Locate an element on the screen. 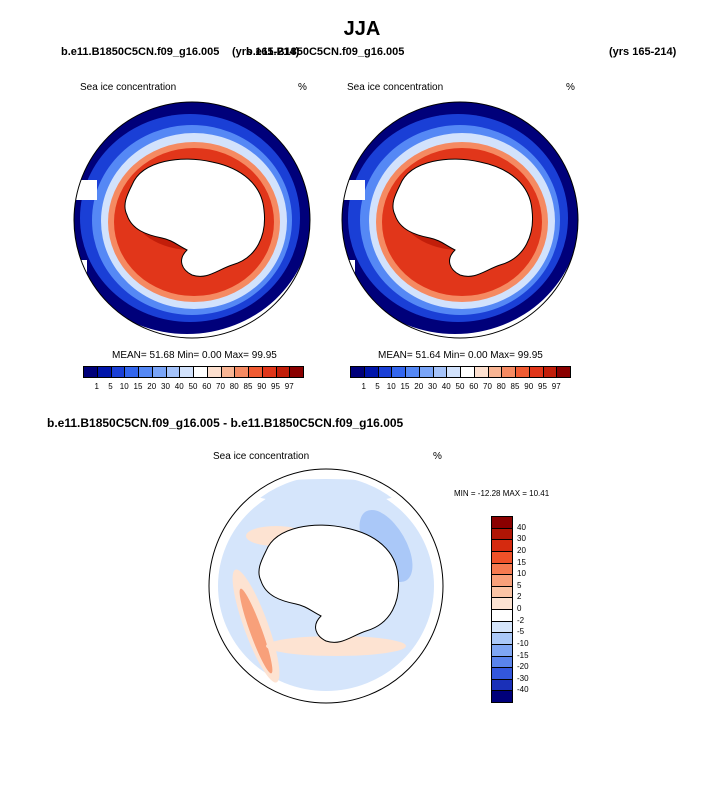  right-colorbar-tick-label: 10 is located at coordinates (391, 386).